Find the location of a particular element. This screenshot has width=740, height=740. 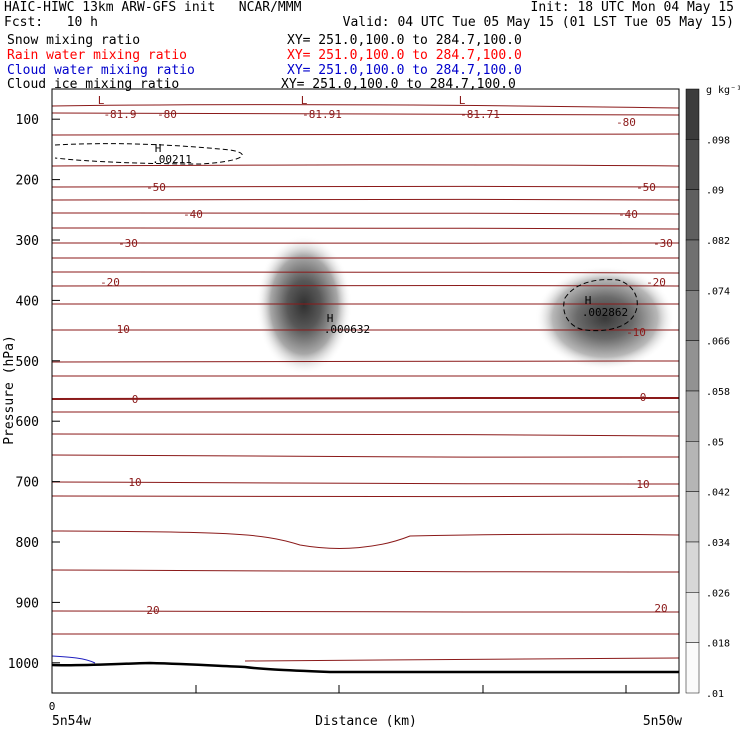

shaded-max-left is located at coordinates (304, 305).